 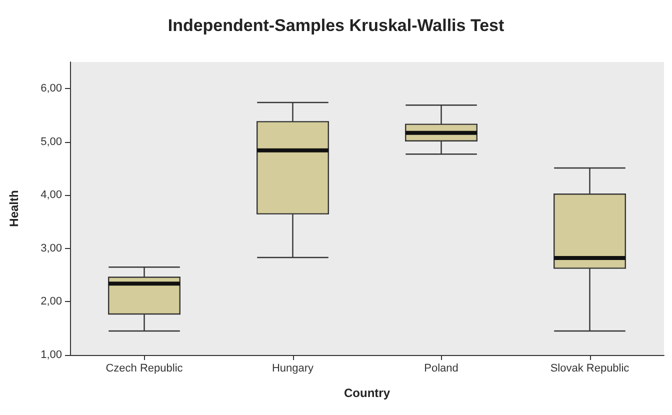 What do you see at coordinates (590, 368) in the screenshot?
I see `x-tick-label: Slovak Republic` at bounding box center [590, 368].